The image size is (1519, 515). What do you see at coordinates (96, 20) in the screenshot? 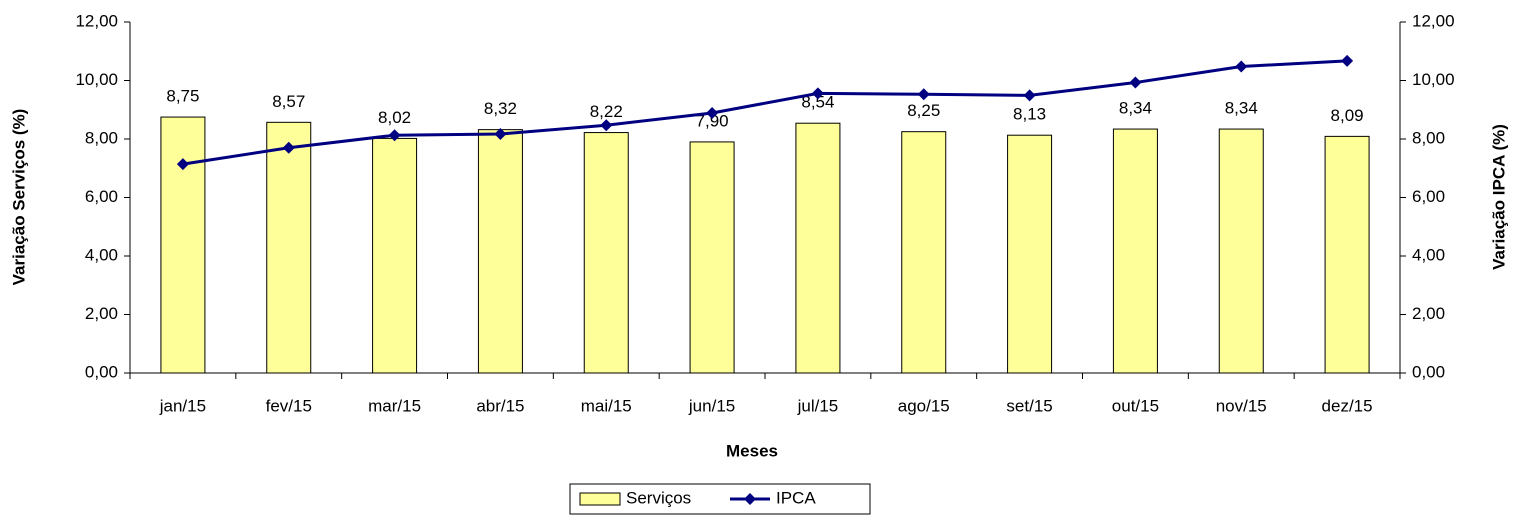
I see `y-tick-label: 12,00` at bounding box center [96, 20].